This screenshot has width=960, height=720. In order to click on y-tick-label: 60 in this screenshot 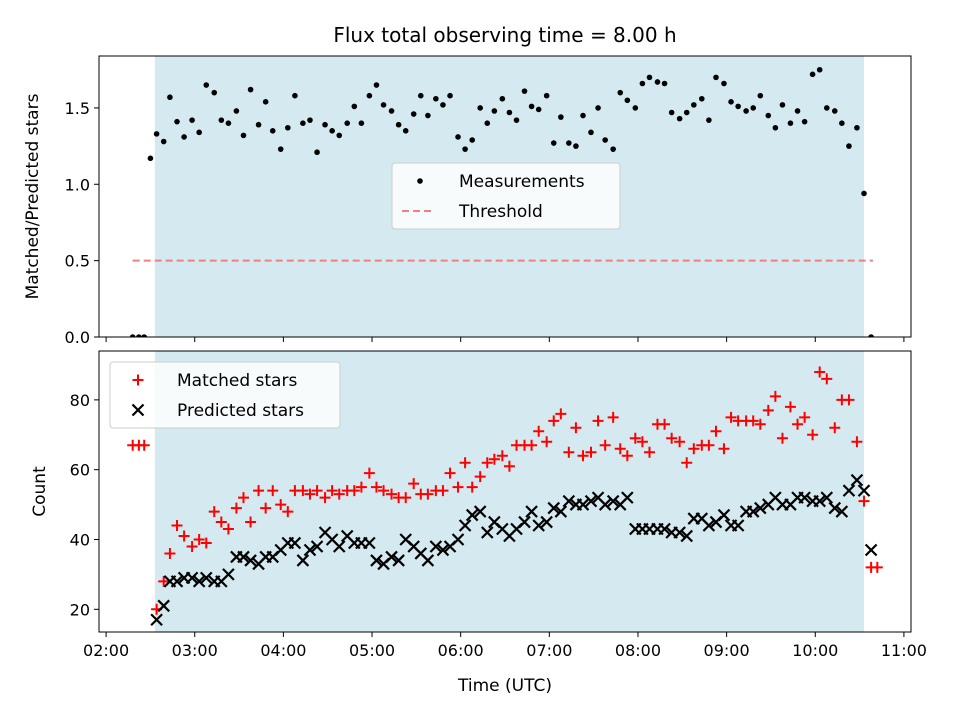, I will do `click(80, 470)`.